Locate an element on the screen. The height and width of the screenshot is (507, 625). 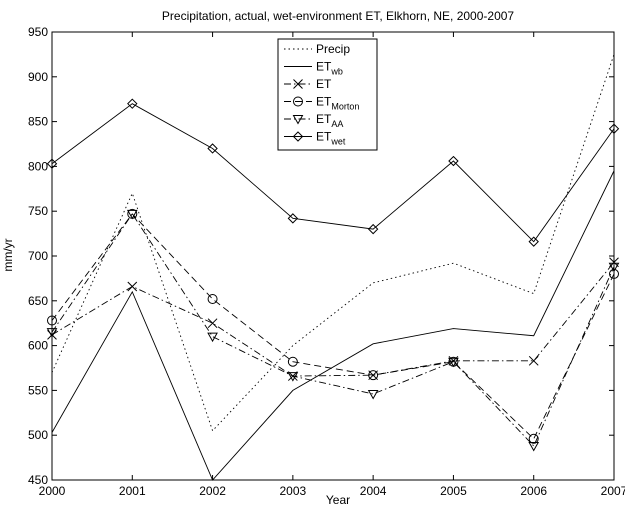
y-tick-label: 500 is located at coordinates (38, 435).